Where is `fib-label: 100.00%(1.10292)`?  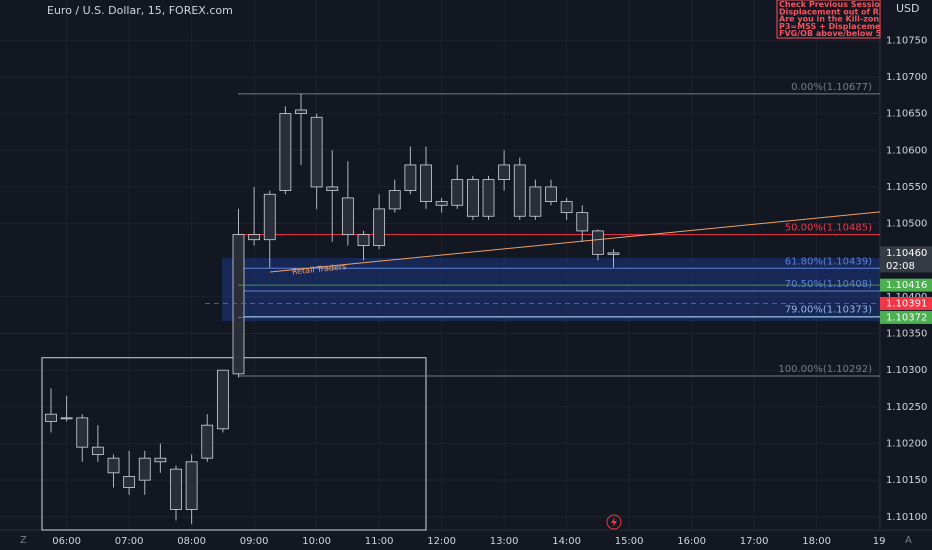 fib-label: 100.00%(1.10292) is located at coordinates (825, 369).